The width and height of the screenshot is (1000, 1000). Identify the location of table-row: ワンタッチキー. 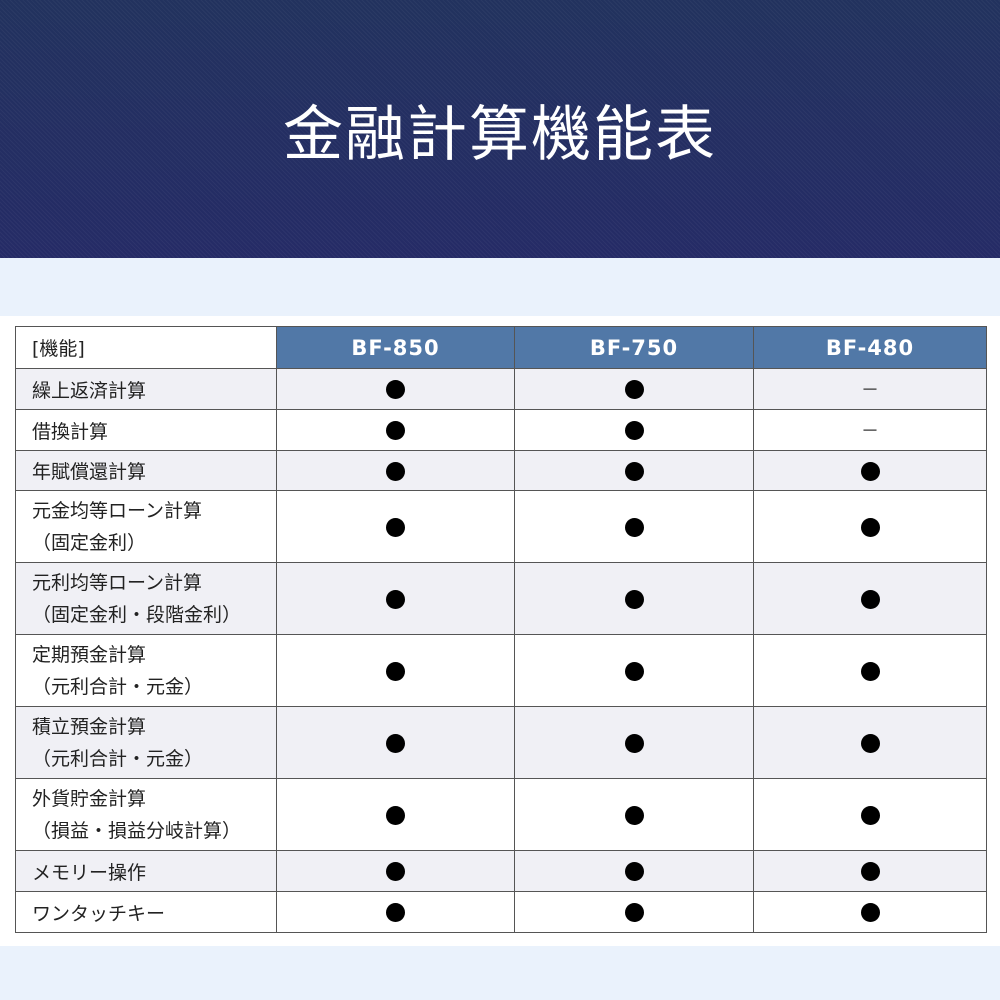
(501, 912).